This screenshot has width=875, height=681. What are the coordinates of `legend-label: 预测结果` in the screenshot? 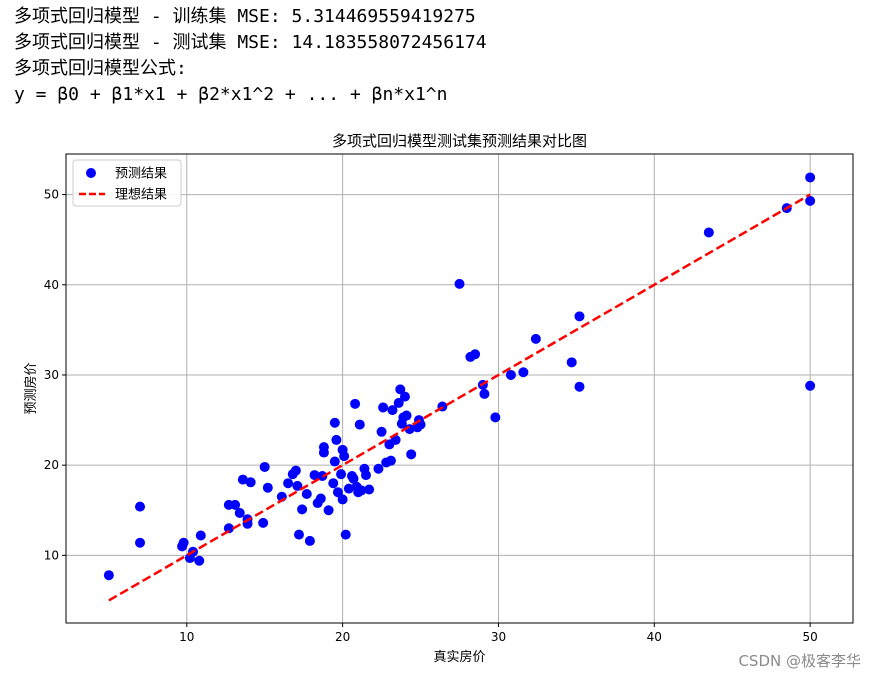 It's located at (141, 174).